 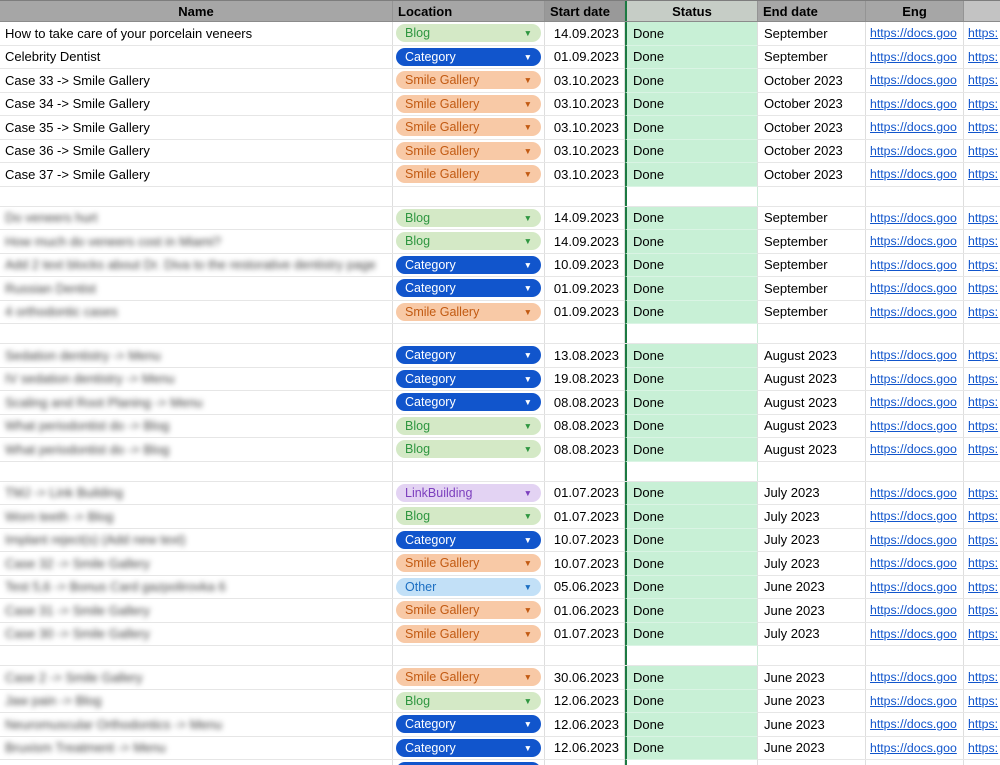 What do you see at coordinates (196, 586) in the screenshot?
I see `name-cell: Test 5,6 -> Bonus Card gazpolirovka 6` at bounding box center [196, 586].